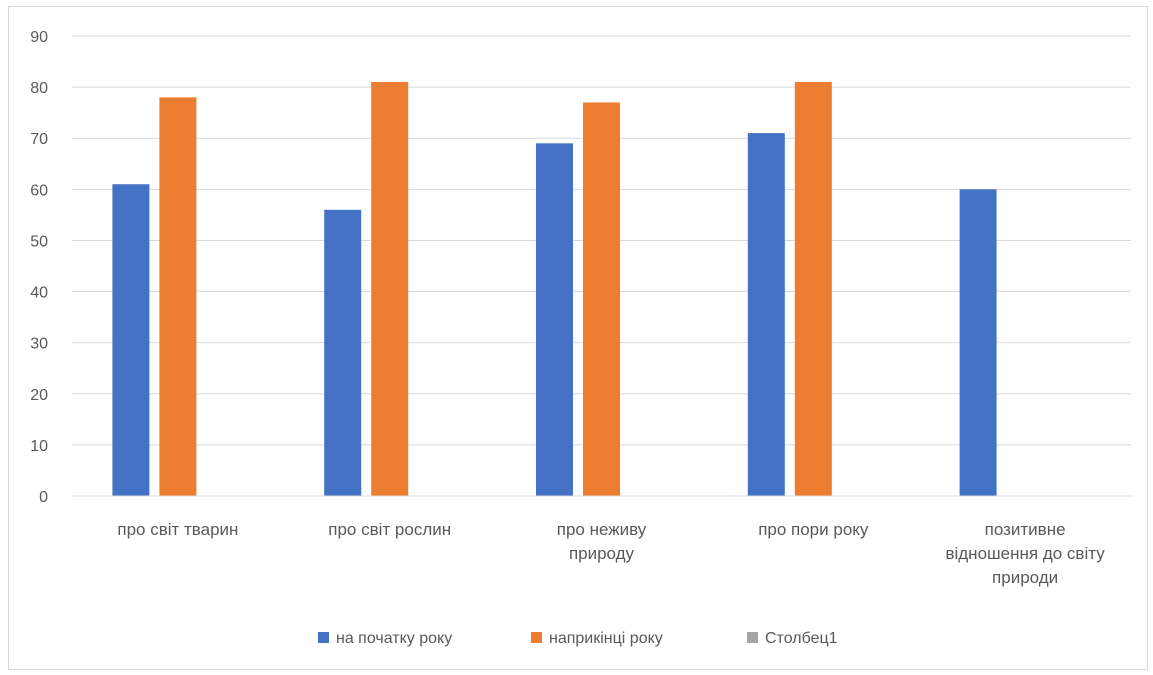  I want to click on category-label: про пори року, so click(813, 529).